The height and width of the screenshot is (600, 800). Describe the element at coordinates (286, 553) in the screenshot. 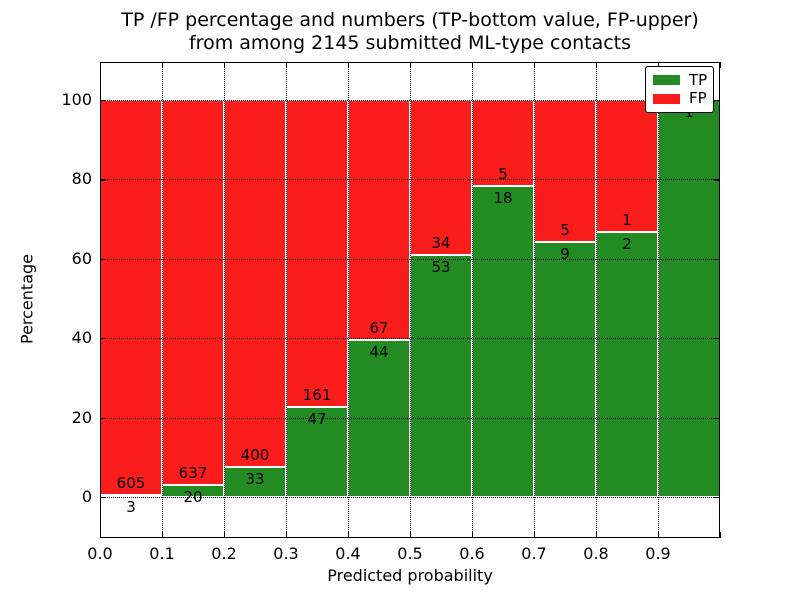

I see `x-tick-label: 0.3` at that location.